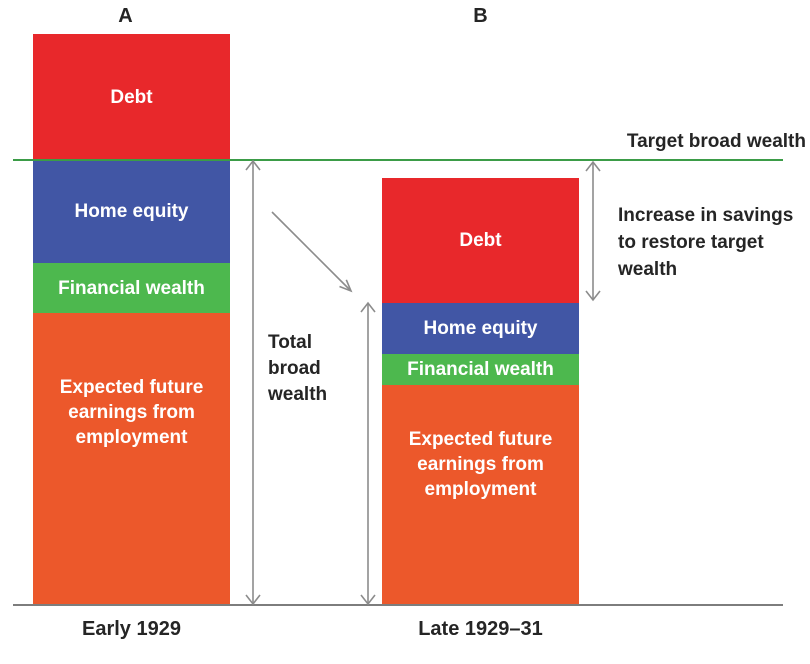 The width and height of the screenshot is (810, 664). I want to click on x-axis-label-late-1929-31: Late 1929–31, so click(480, 629).